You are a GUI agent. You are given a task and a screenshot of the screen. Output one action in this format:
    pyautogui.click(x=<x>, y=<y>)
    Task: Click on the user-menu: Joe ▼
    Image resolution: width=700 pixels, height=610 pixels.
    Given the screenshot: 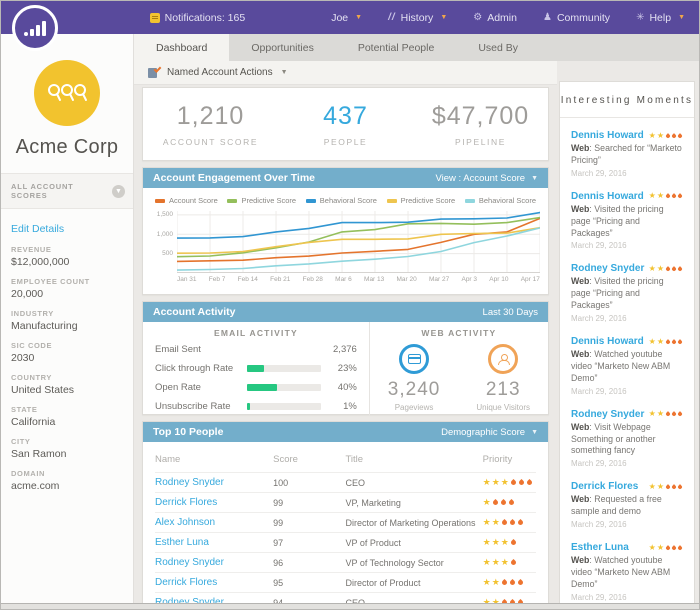 What is the action you would take?
    pyautogui.click(x=346, y=18)
    